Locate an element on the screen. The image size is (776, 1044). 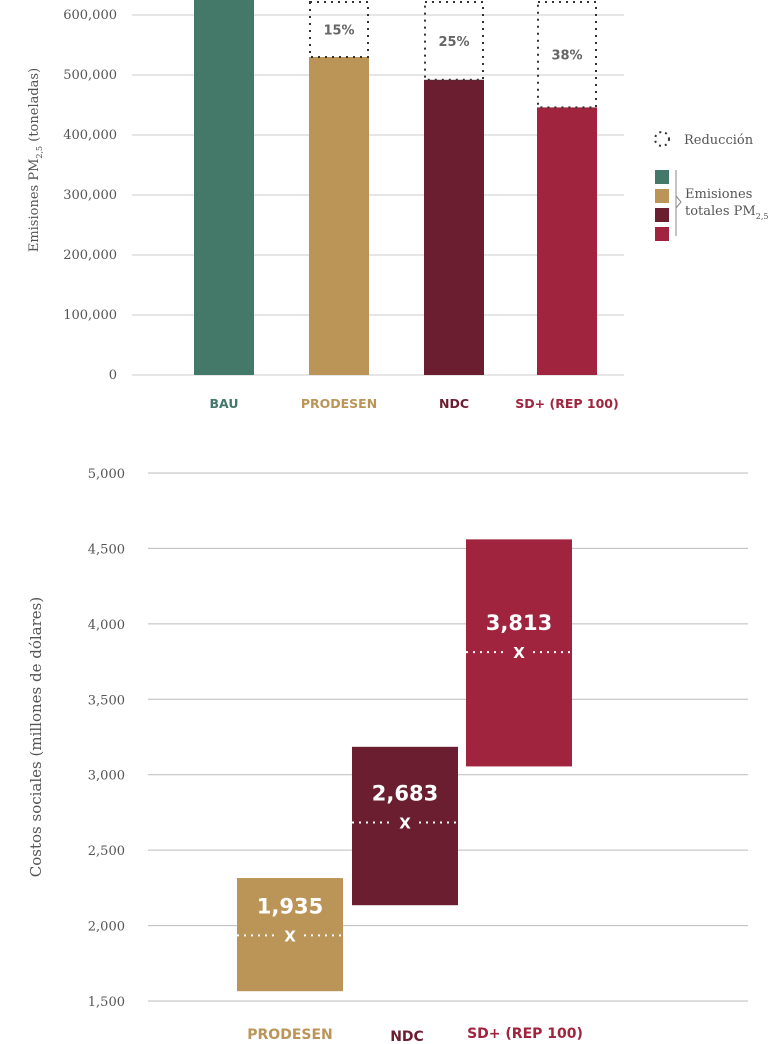
range-box-ndc is located at coordinates (405, 826).